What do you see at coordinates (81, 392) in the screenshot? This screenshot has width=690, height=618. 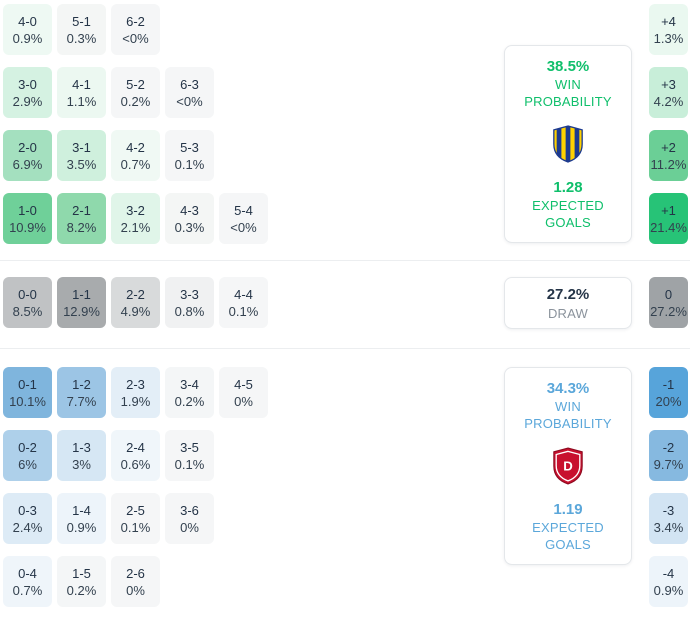 I see `score-cell: 1-2 7.7%` at bounding box center [81, 392].